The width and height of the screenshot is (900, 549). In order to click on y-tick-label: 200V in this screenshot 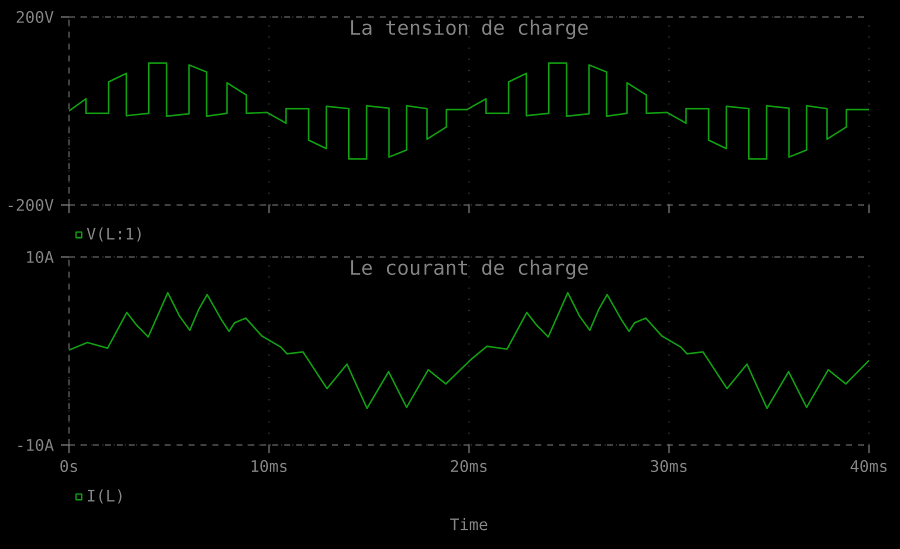, I will do `click(35, 17)`.